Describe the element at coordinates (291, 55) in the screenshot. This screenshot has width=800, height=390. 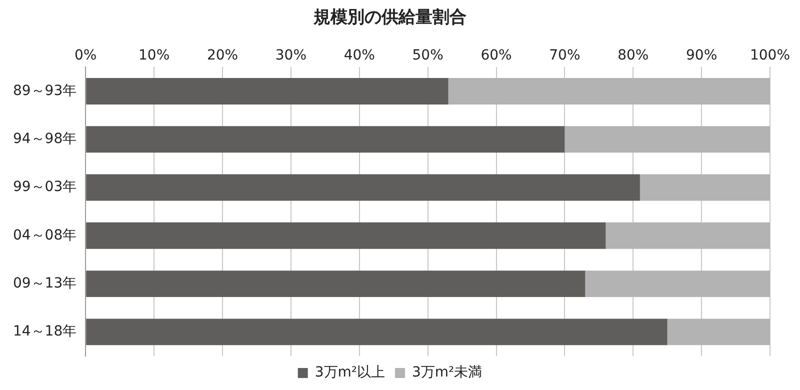
I see `x-tick-label: 30%` at that location.